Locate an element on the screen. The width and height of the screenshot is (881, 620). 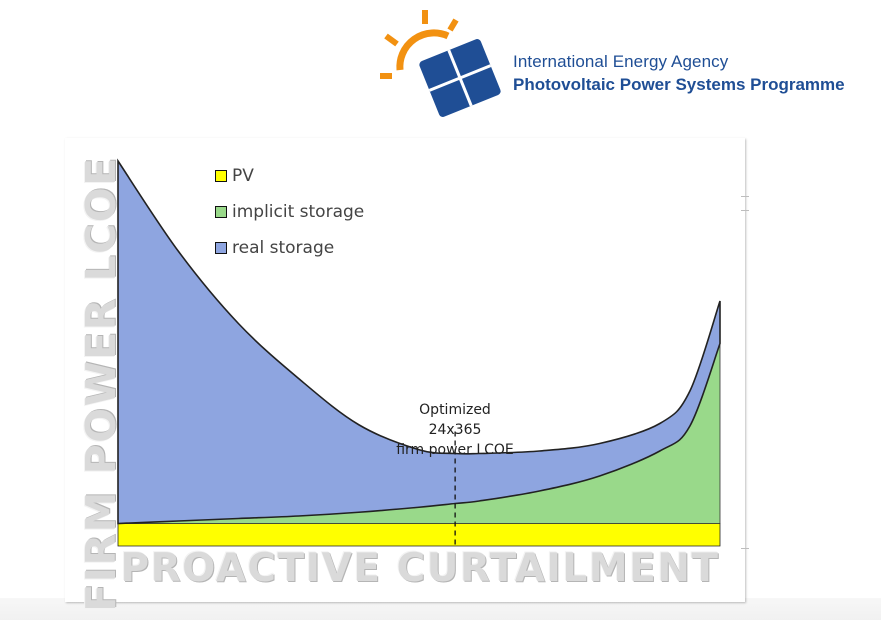
legend-label-real-storage: real storage is located at coordinates (283, 248).